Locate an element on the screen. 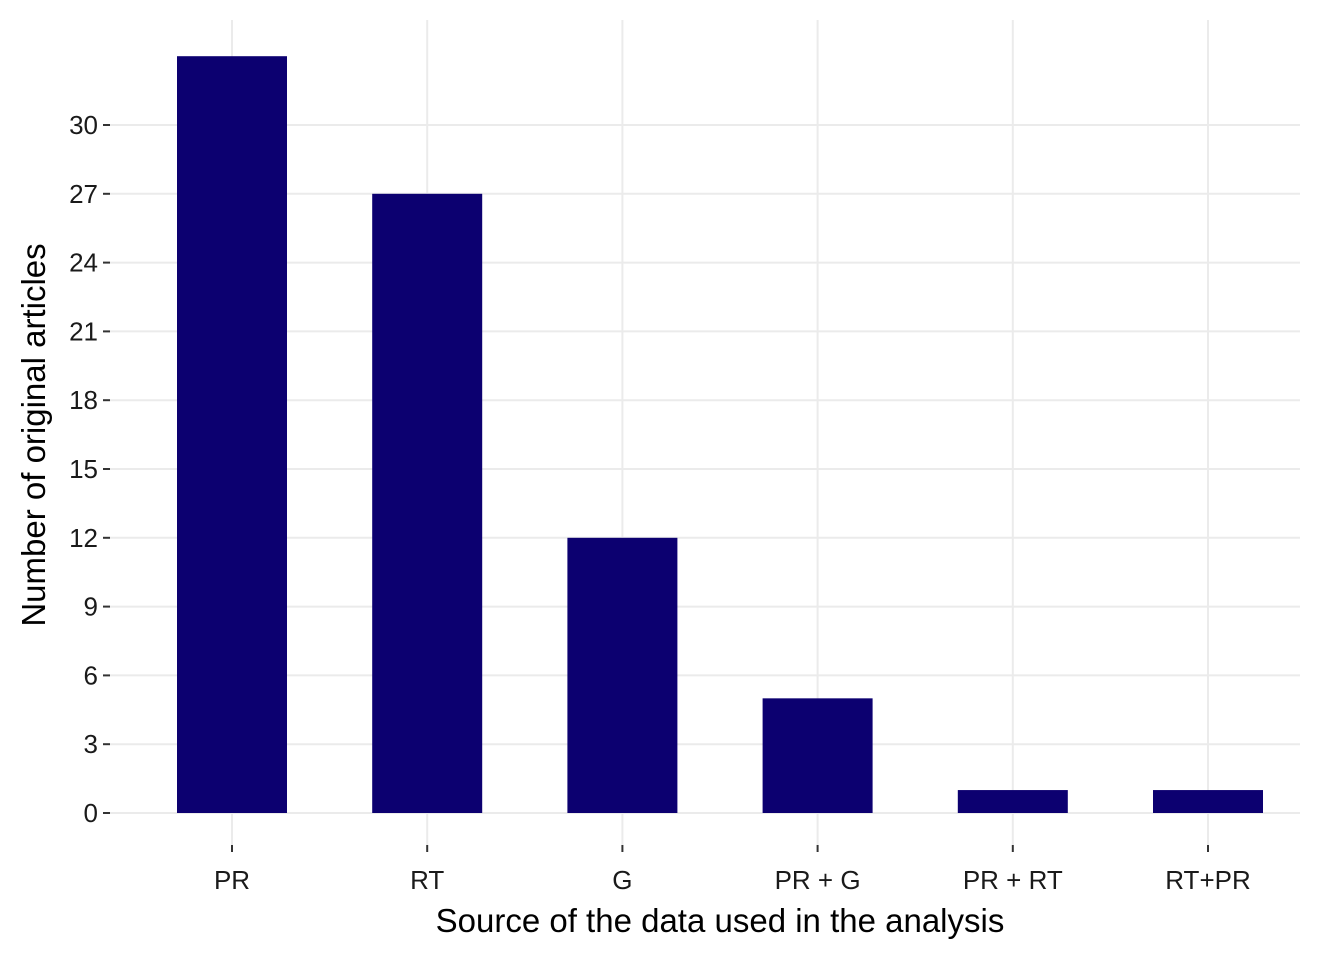  bar-pr is located at coordinates (232, 434).